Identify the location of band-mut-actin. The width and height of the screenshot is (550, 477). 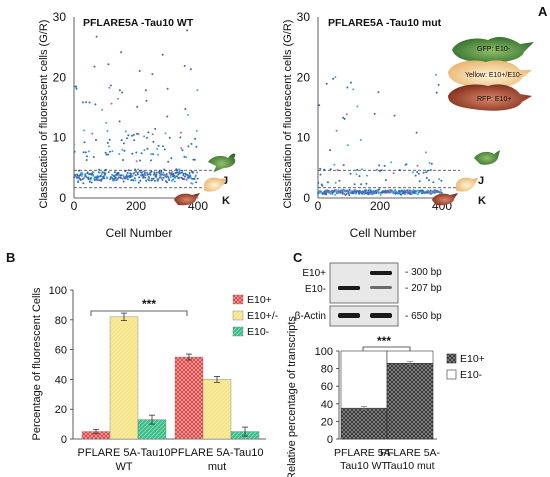
(381, 315).